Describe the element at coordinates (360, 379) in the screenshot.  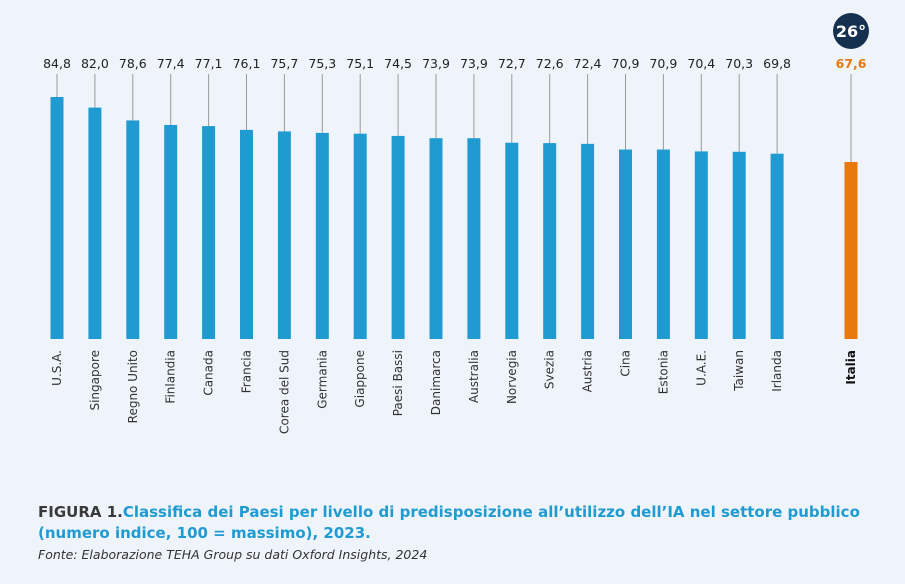
I see `category-label: Giappone` at that location.